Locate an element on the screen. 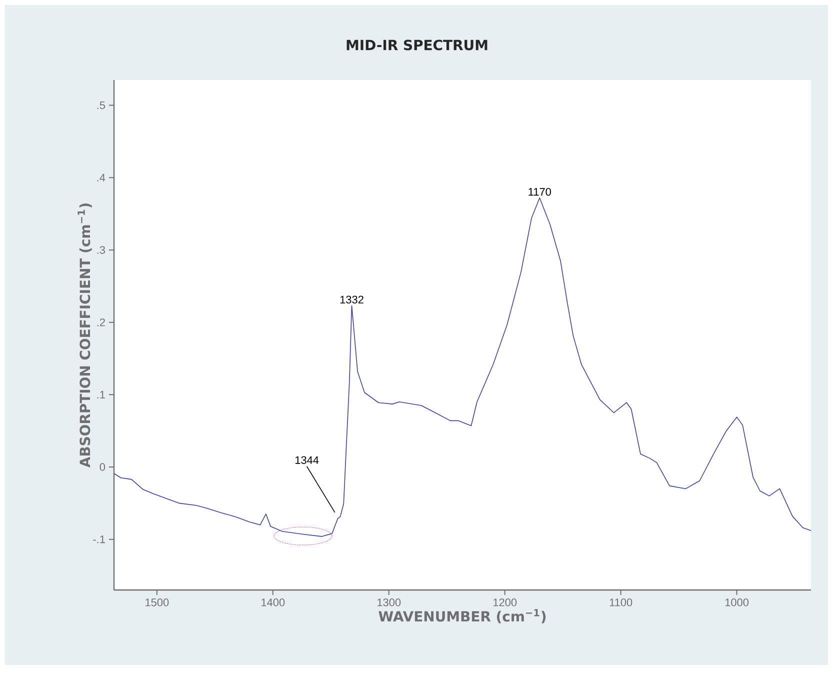 Image resolution: width=833 pixels, height=677 pixels. x-tick-label: 1100 is located at coordinates (621, 602).